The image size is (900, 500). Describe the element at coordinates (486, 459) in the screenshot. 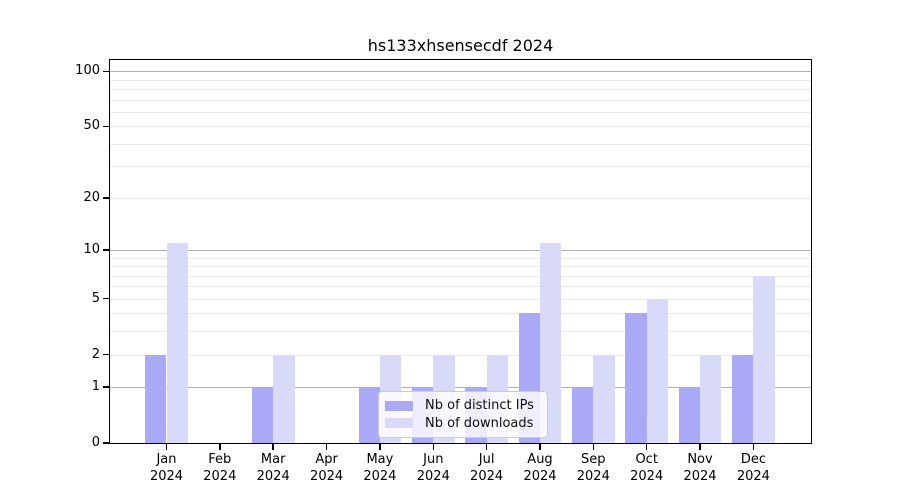

I see `x-tick-month: Jul` at that location.